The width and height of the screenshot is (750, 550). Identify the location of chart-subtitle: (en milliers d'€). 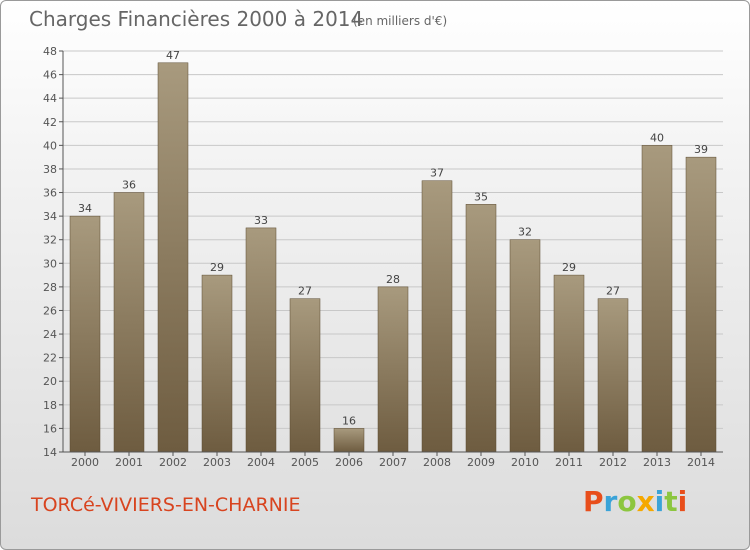
(400, 21).